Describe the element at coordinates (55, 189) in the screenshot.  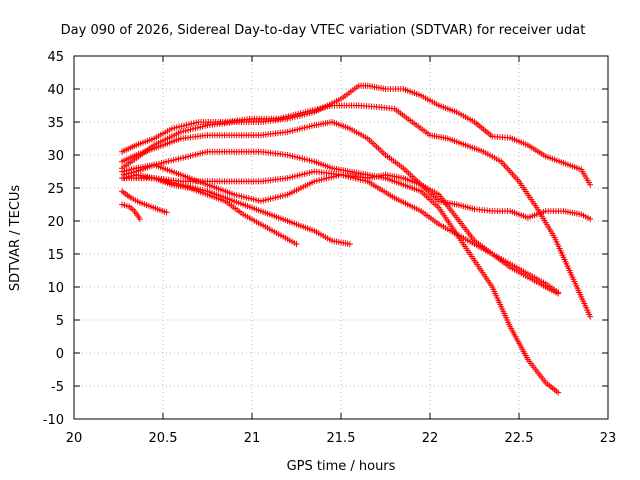
I see `y-tick-label: 25` at that location.